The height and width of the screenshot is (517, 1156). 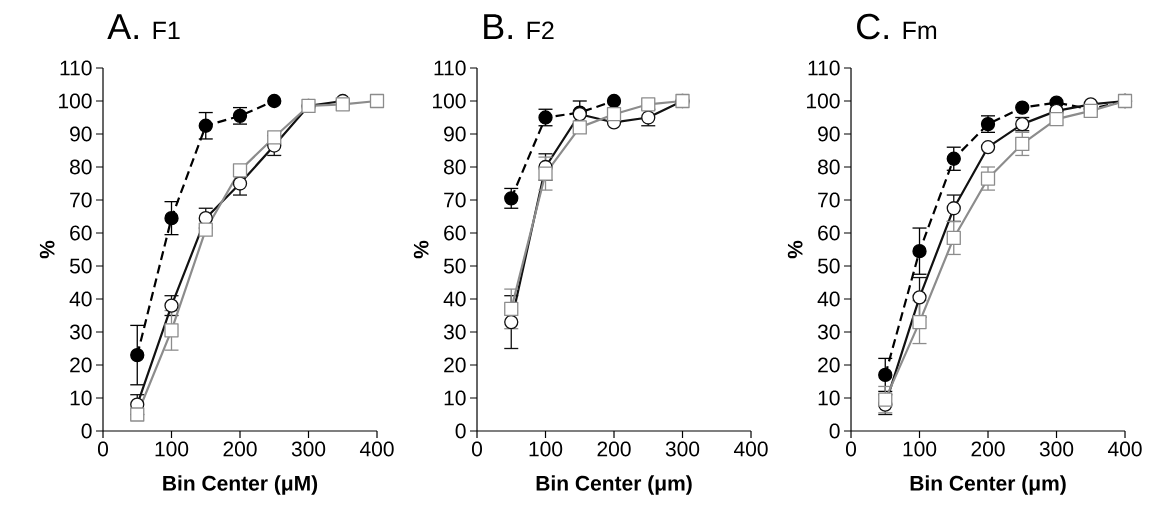 What do you see at coordinates (166, 30) in the screenshot?
I see `chart-subtitle: F1` at bounding box center [166, 30].